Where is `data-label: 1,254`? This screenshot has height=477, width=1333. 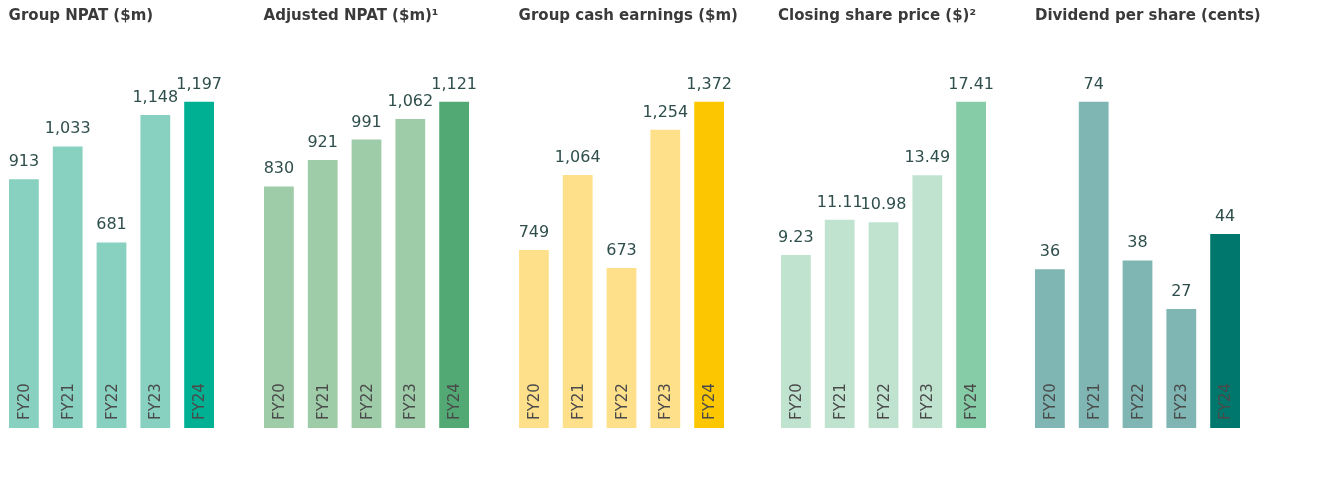 data-label: 1,254 is located at coordinates (665, 111).